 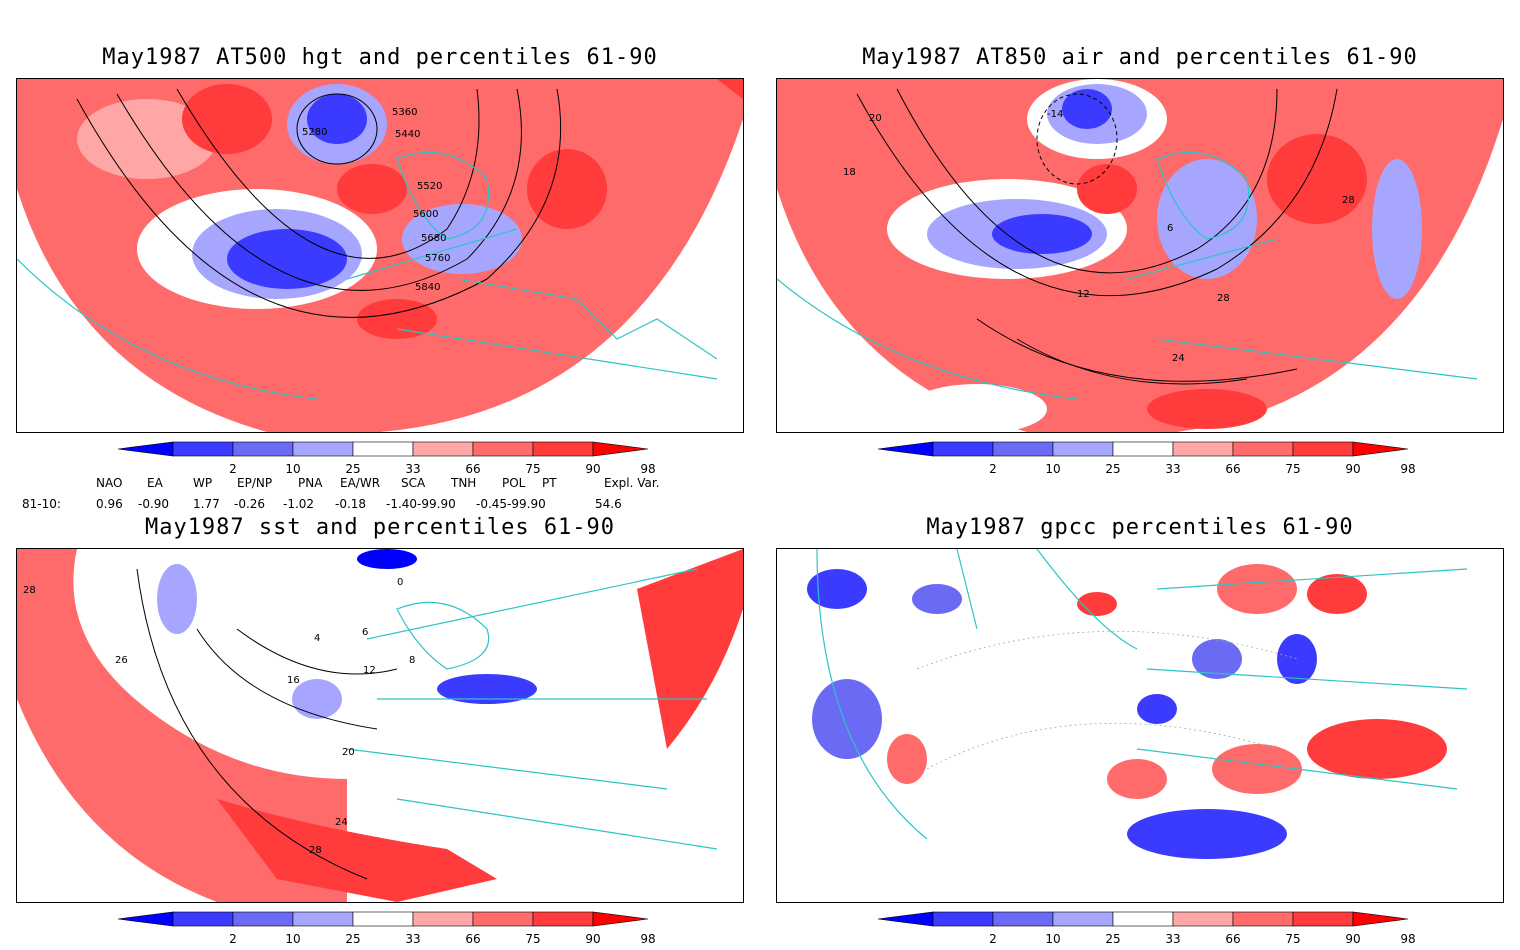 I want to click on contour-label: 12, so click(x=1083, y=294).